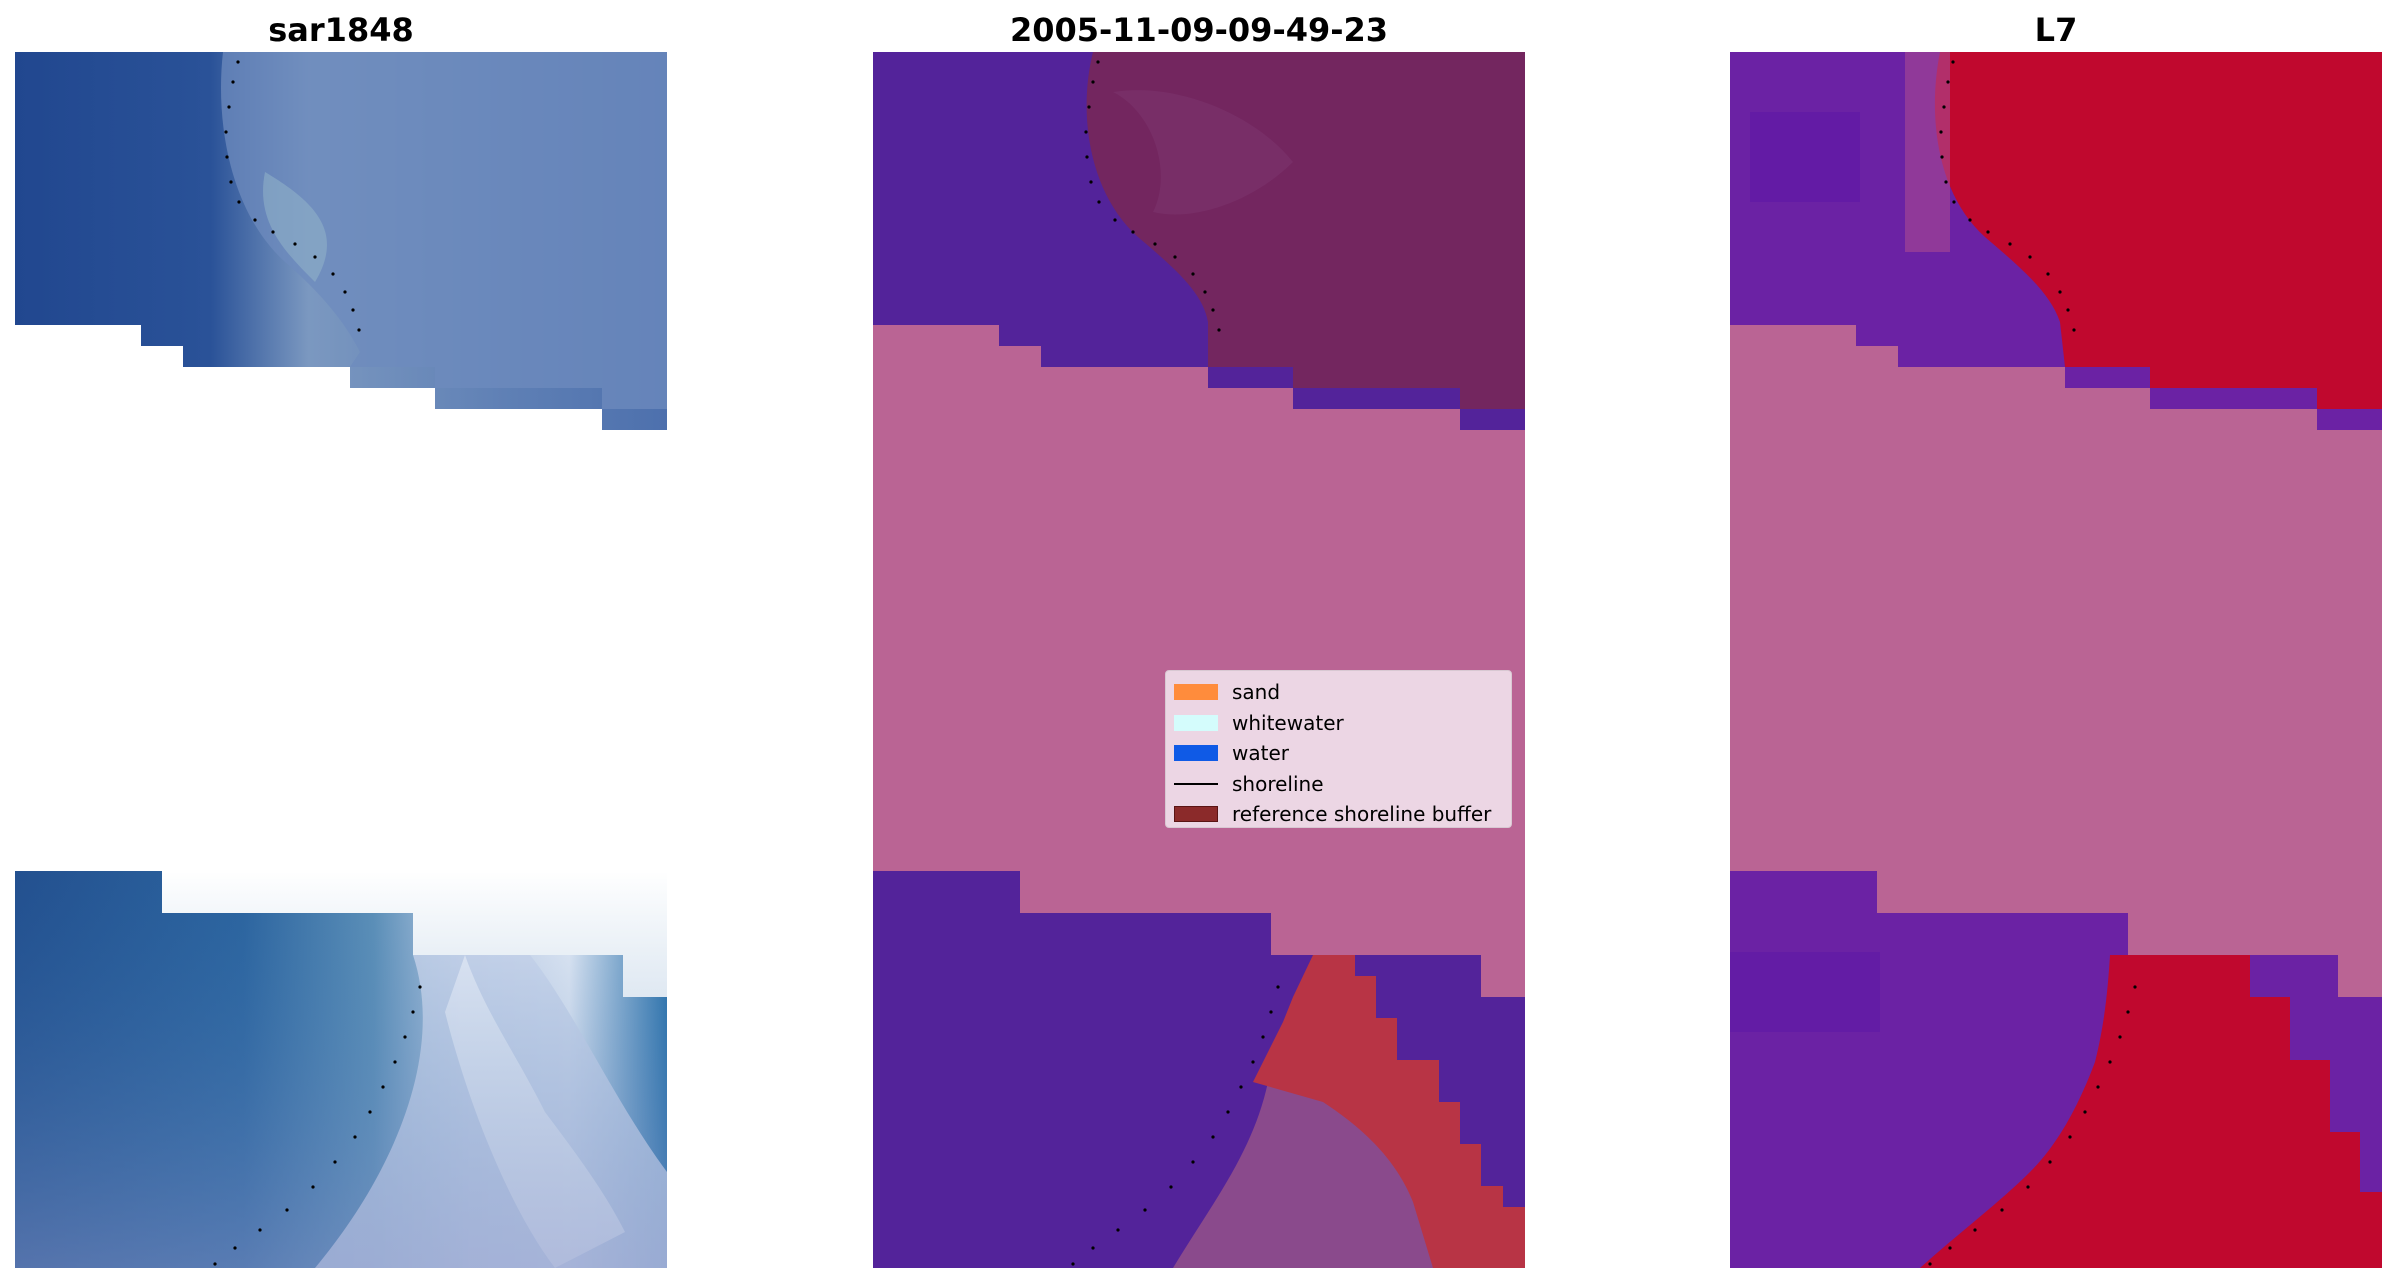 This screenshot has width=2394, height=1283. What do you see at coordinates (1196, 722) in the screenshot?
I see `legend-swatch-whitewater` at bounding box center [1196, 722].